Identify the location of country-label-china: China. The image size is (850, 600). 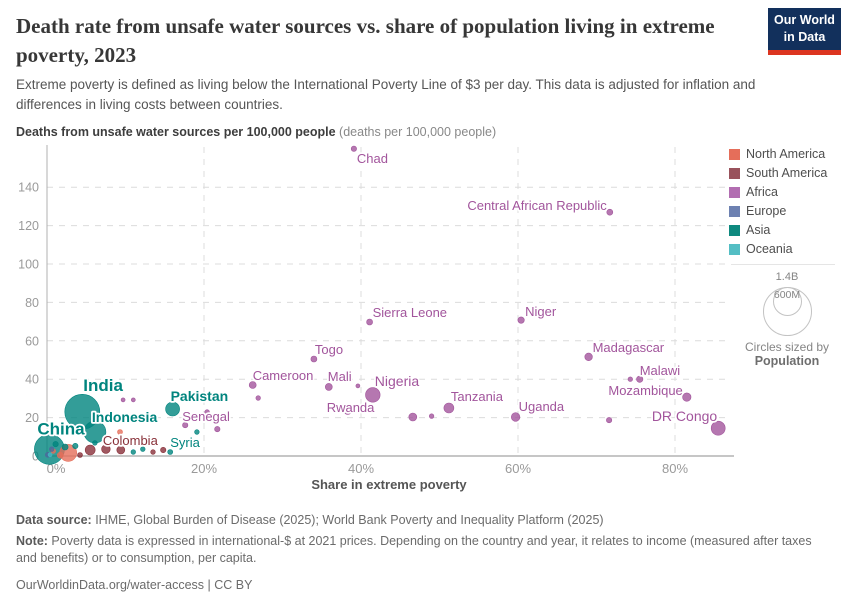
(61, 428).